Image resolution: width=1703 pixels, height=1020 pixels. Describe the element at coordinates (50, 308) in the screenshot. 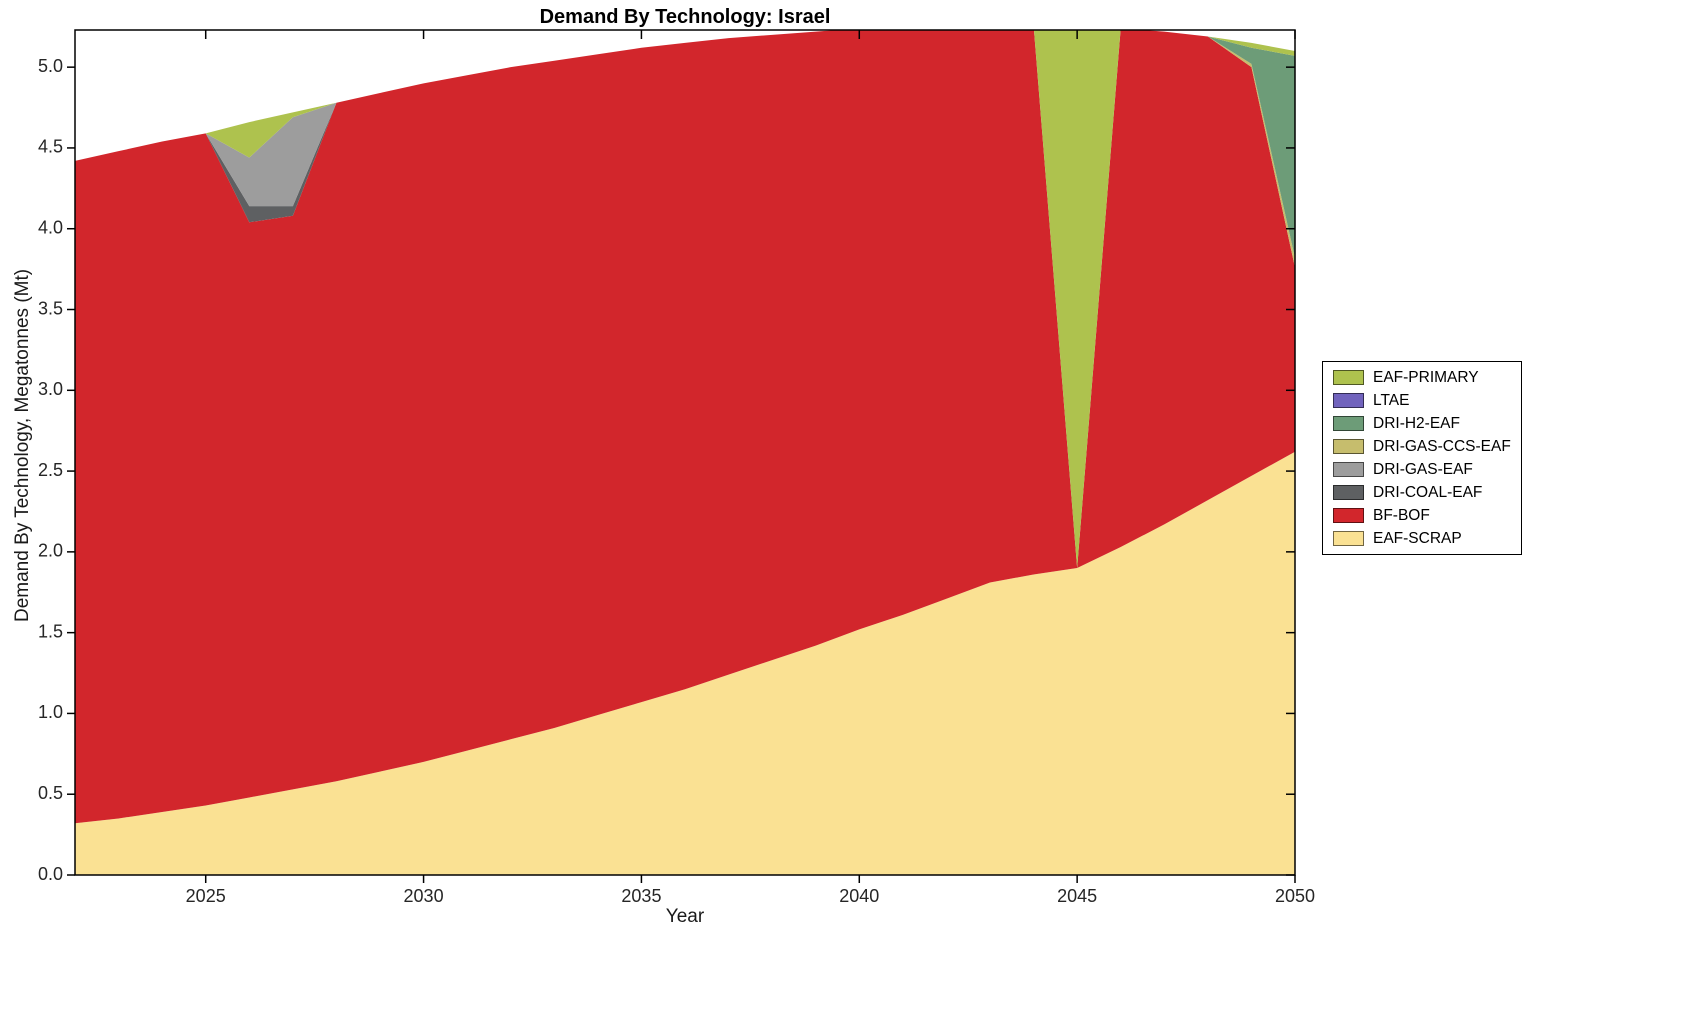

I see `y-tick-label: 3.5` at that location.